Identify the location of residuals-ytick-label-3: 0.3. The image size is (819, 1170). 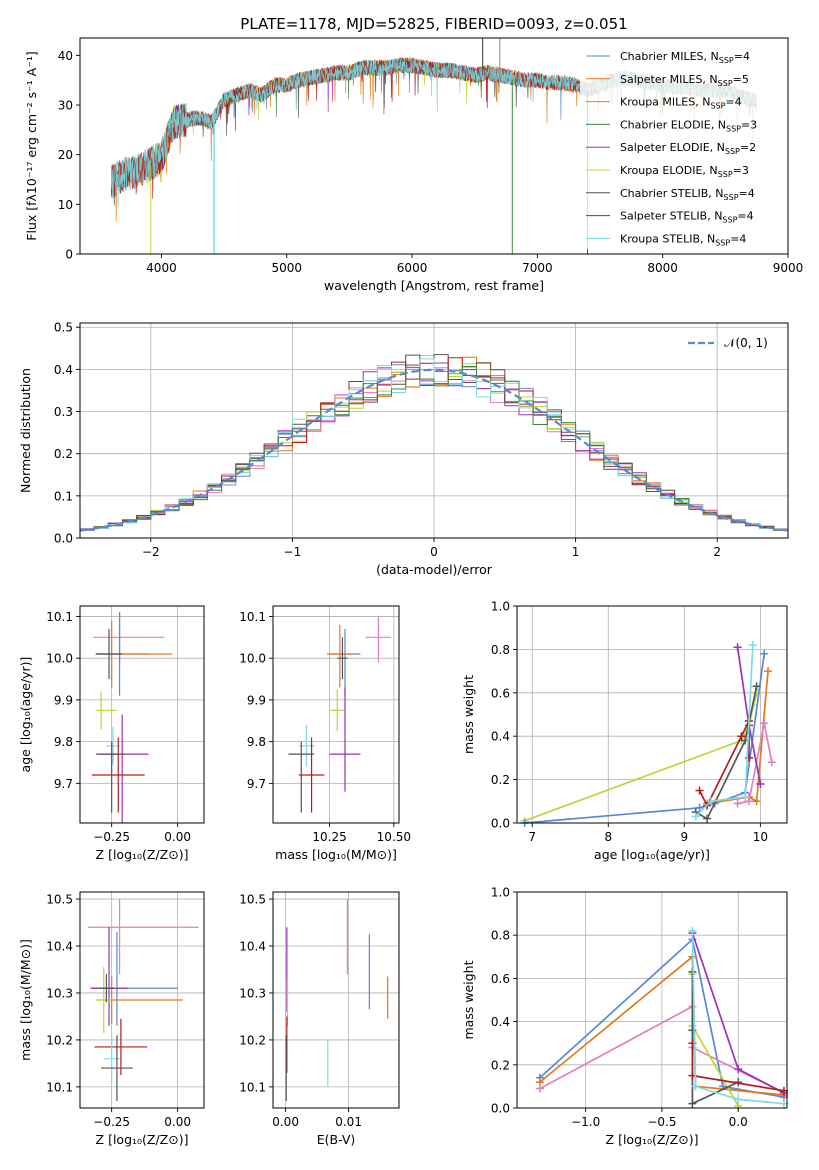
(63, 412).